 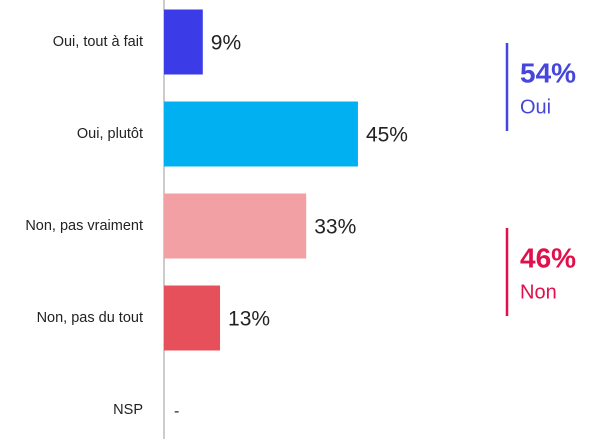 What do you see at coordinates (110, 134) in the screenshot?
I see `category-label: Oui, plutôt` at bounding box center [110, 134].